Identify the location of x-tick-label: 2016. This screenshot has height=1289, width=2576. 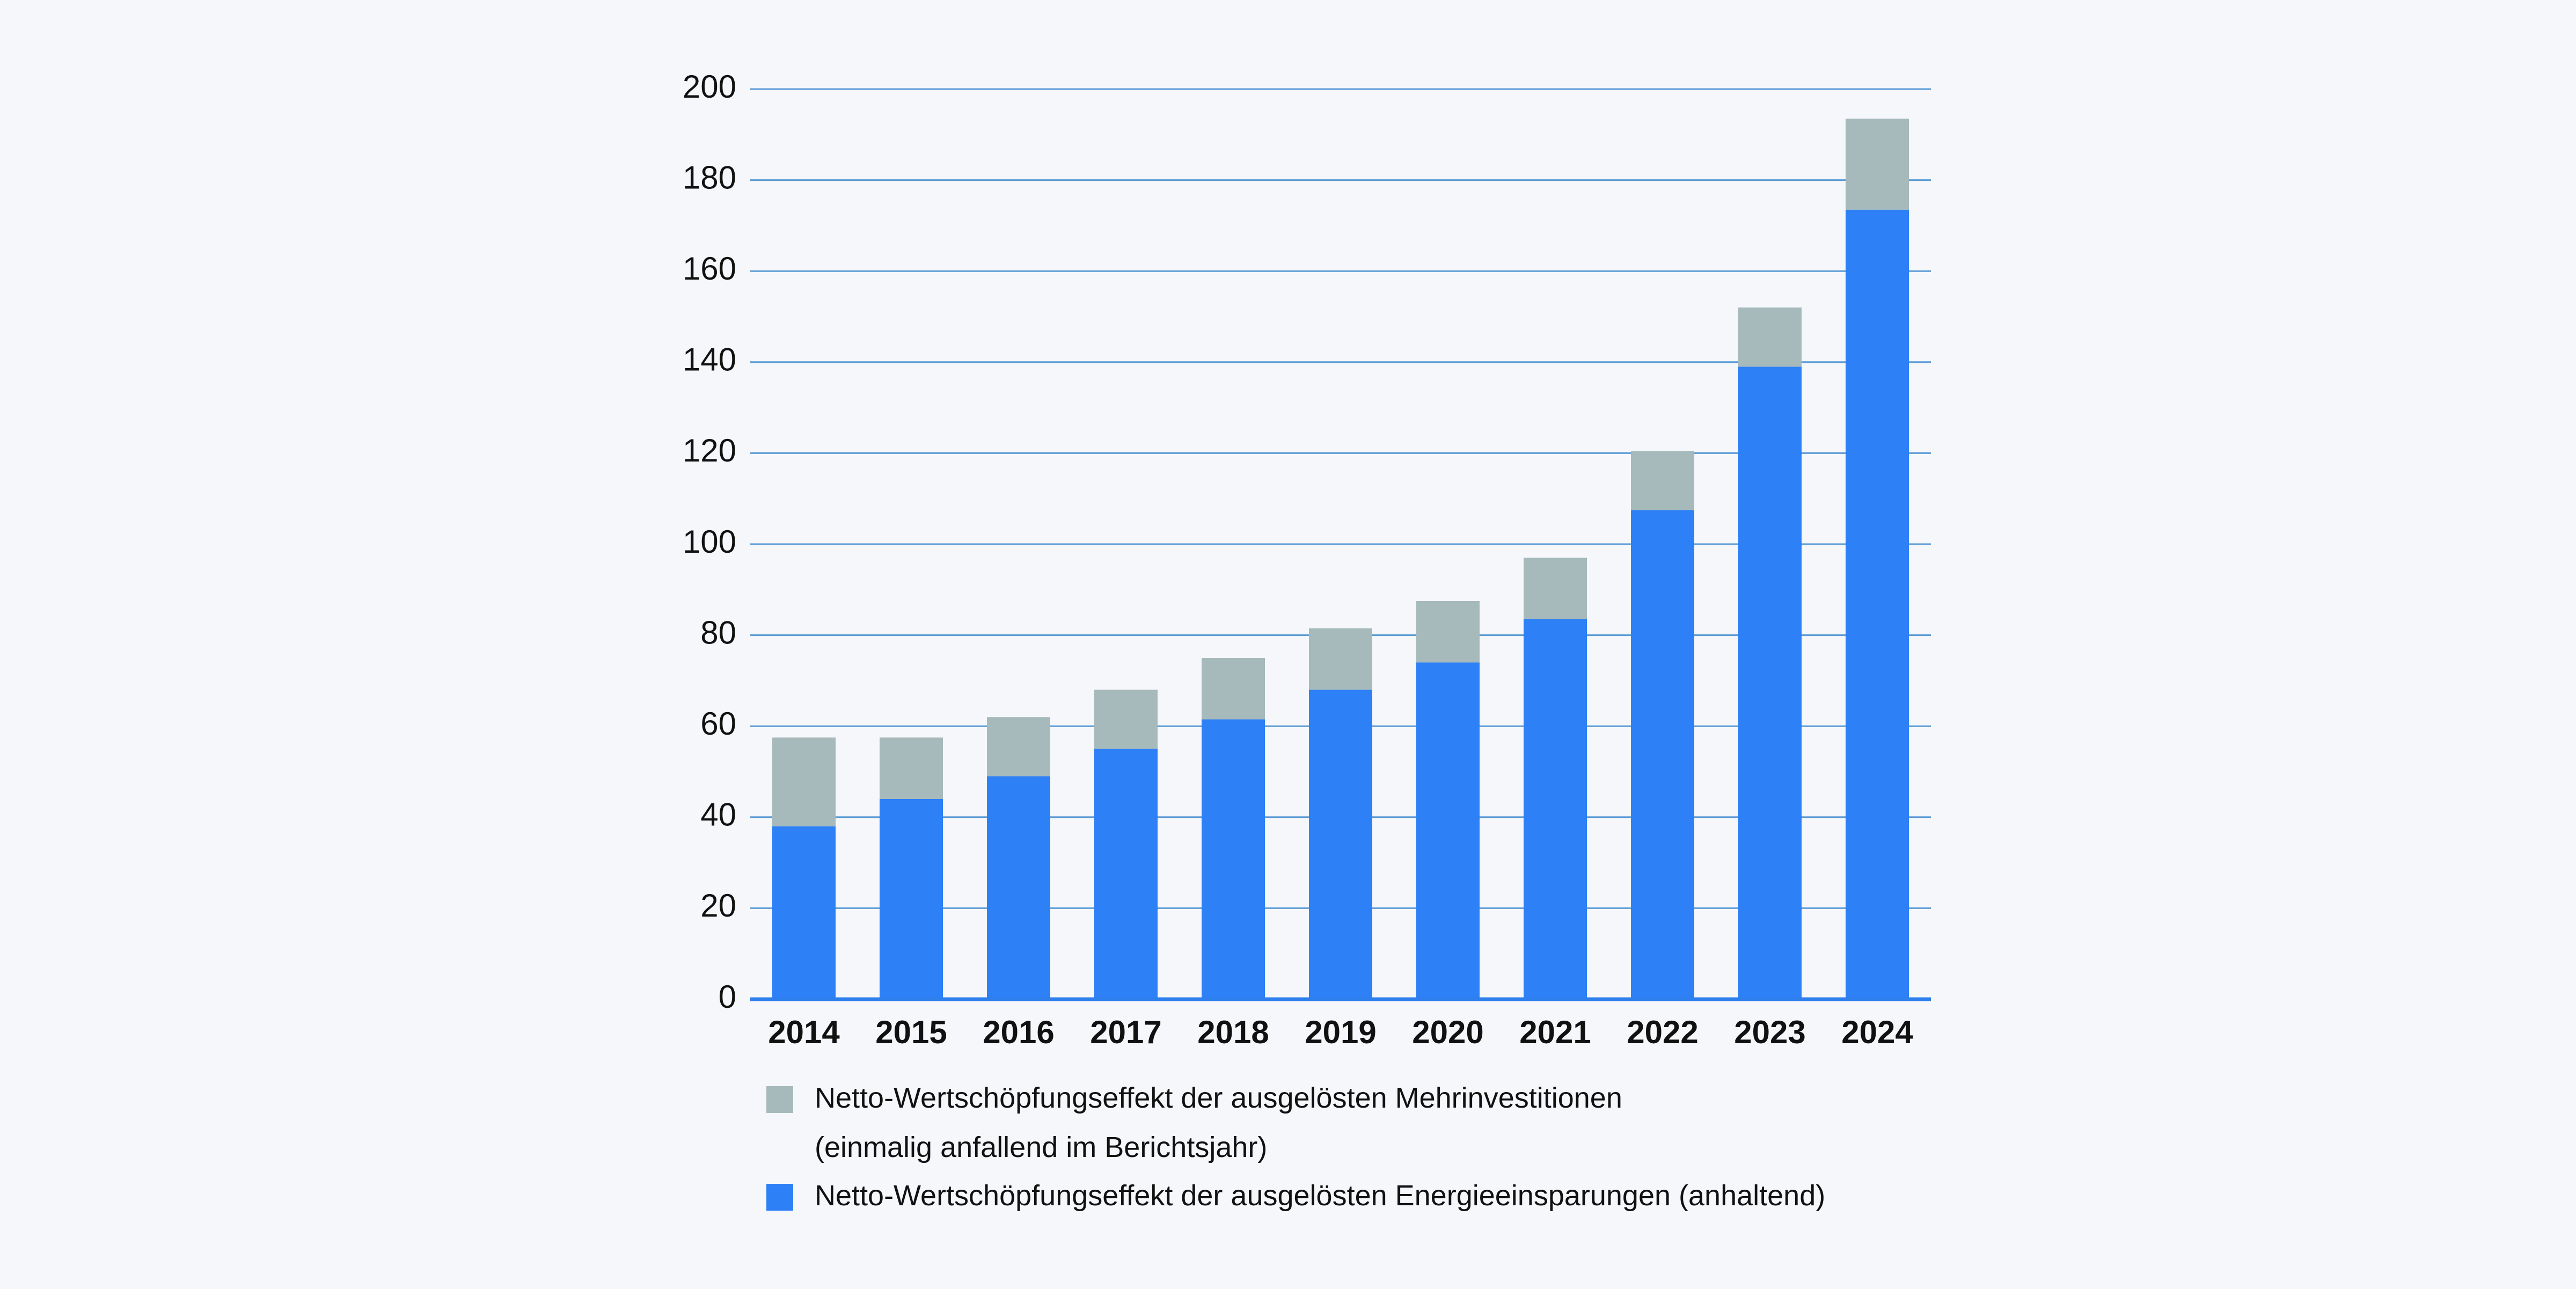
(1018, 1032).